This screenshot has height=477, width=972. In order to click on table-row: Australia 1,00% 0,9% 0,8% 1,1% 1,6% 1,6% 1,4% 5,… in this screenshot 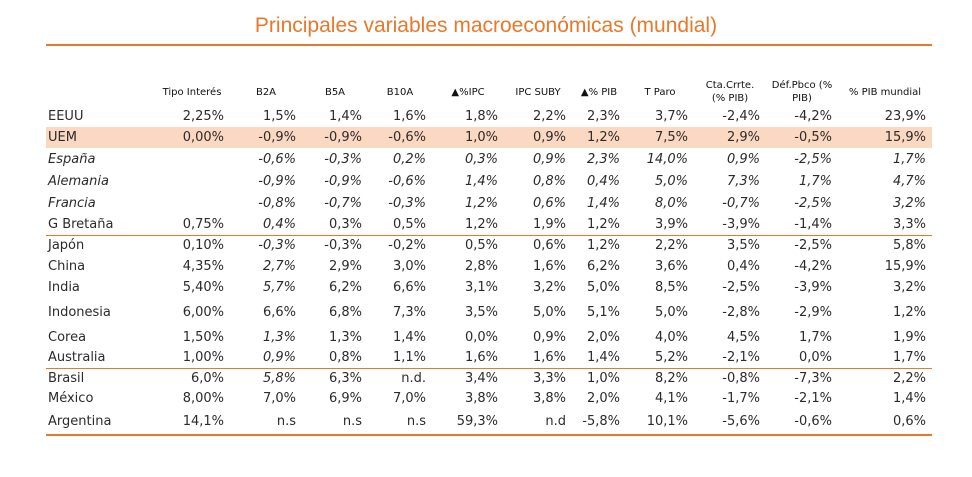, I will do `click(489, 358)`.